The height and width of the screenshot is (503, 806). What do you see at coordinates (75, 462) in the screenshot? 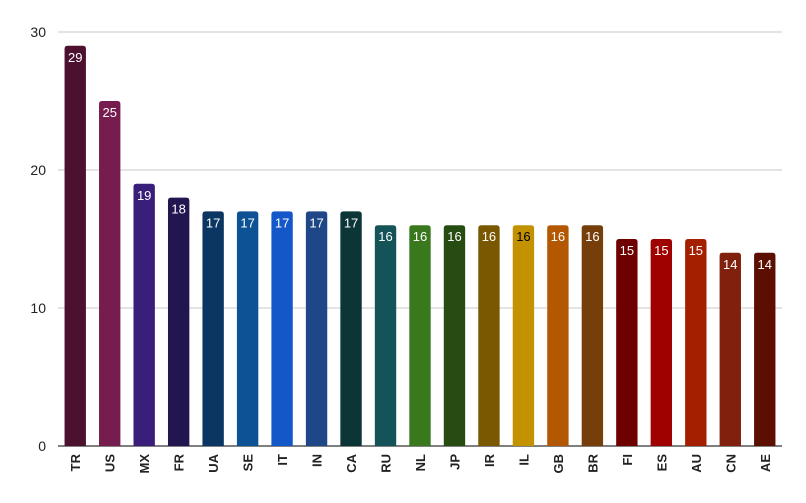
I see `x-tick-label: TR` at bounding box center [75, 462].